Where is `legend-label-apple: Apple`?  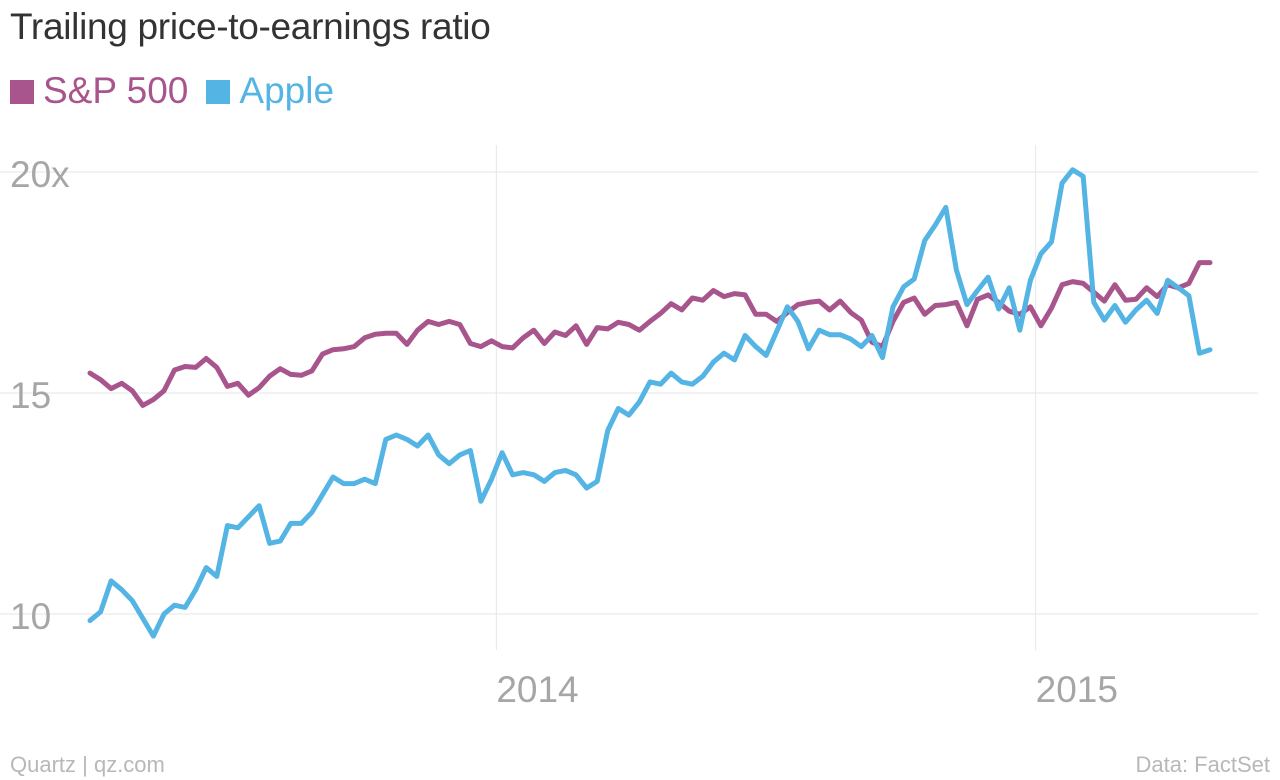
legend-label-apple: Apple is located at coordinates (287, 90).